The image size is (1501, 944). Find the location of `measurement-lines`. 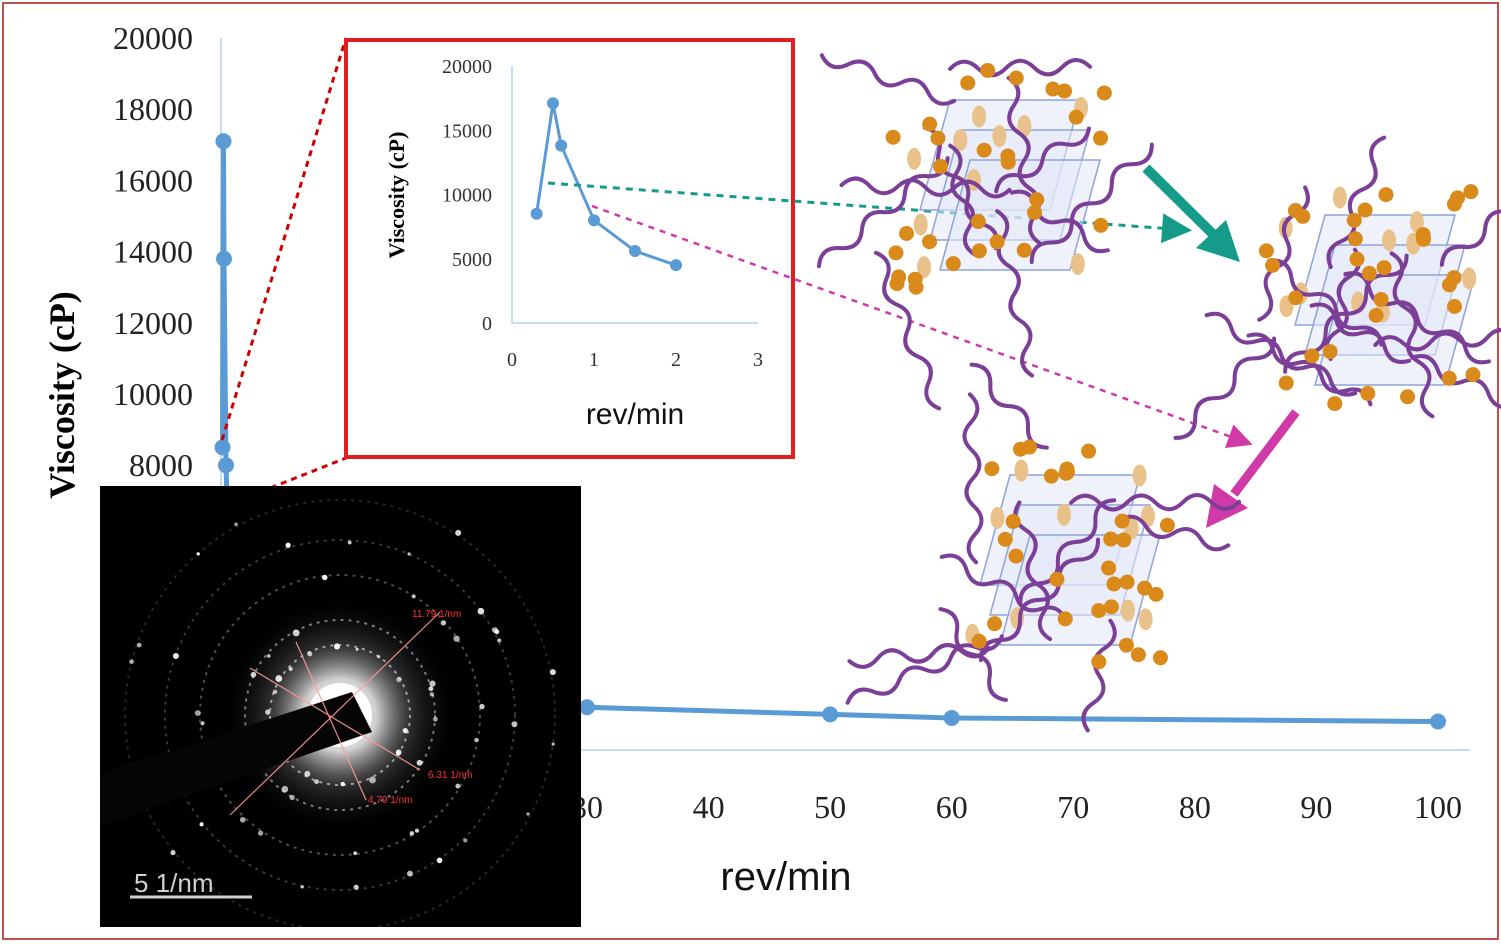

measurement-lines is located at coordinates (335, 713).